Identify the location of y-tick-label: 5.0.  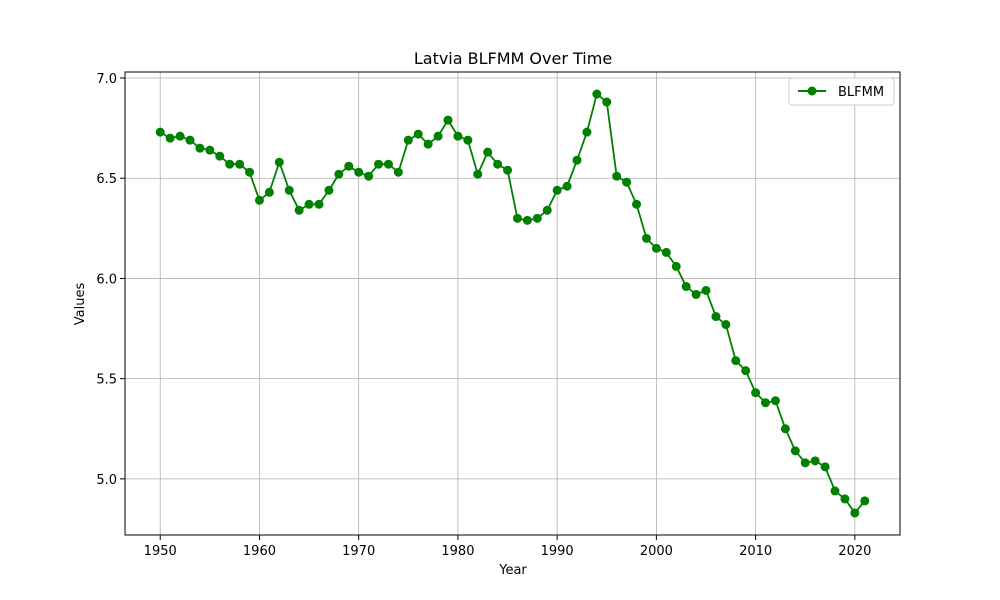
(106, 480).